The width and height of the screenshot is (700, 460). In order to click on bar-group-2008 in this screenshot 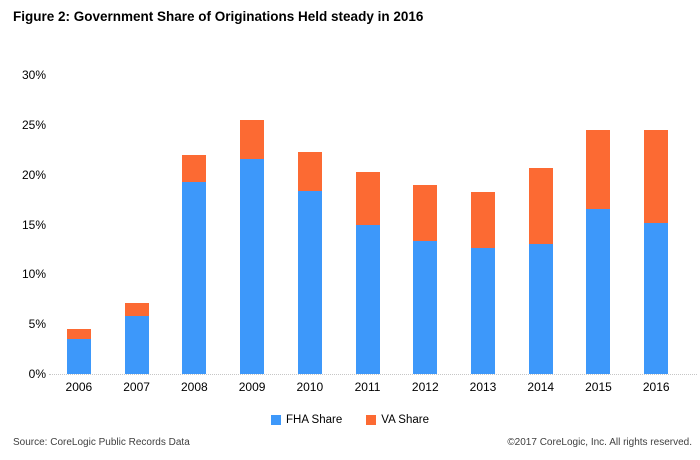, I will do `click(194, 224)`.